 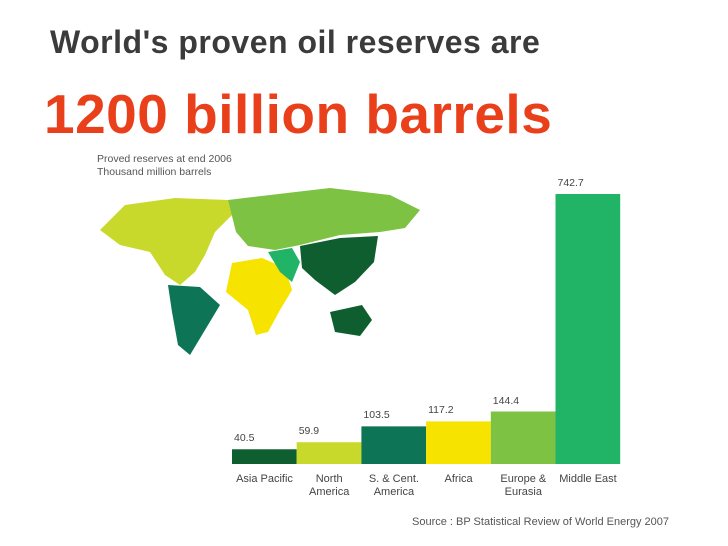 What do you see at coordinates (588, 479) in the screenshot?
I see `x-tick-label: Middle East` at bounding box center [588, 479].